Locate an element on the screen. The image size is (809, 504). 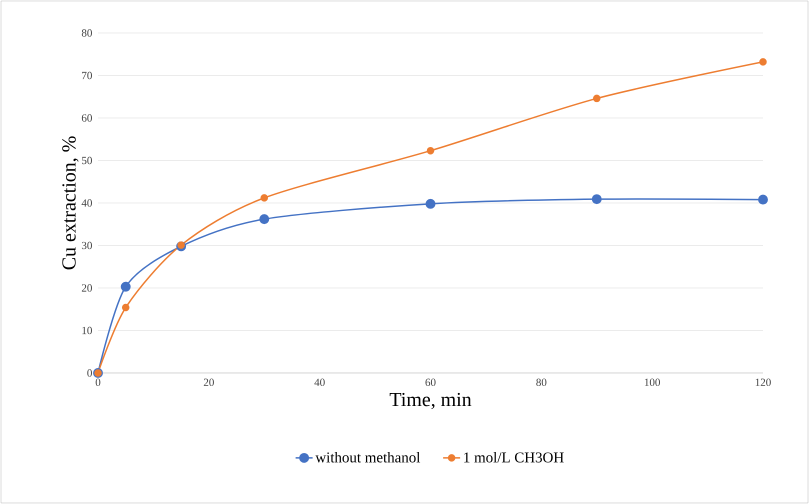
legend-label: without methanol is located at coordinates (367, 457).